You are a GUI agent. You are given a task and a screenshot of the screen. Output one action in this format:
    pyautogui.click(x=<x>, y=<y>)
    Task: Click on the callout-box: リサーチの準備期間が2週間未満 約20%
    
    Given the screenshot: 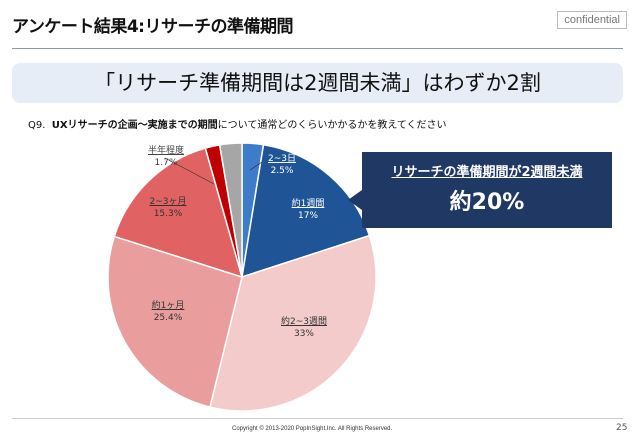 What is the action you would take?
    pyautogui.click(x=487, y=190)
    